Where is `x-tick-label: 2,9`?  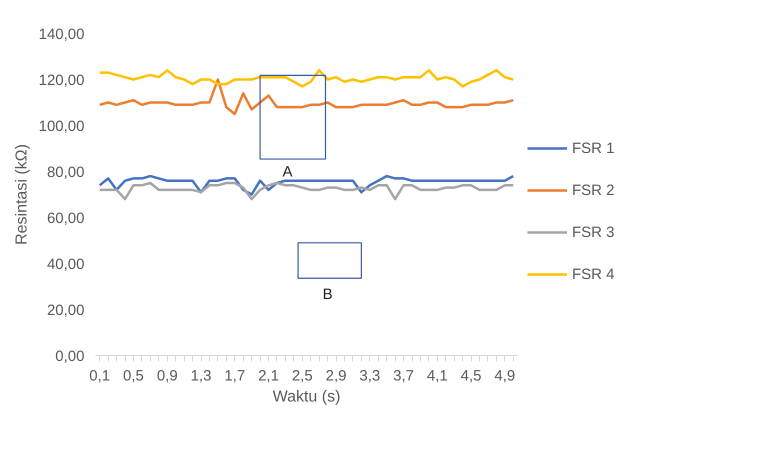
x-tick-label: 2,9 is located at coordinates (336, 376).